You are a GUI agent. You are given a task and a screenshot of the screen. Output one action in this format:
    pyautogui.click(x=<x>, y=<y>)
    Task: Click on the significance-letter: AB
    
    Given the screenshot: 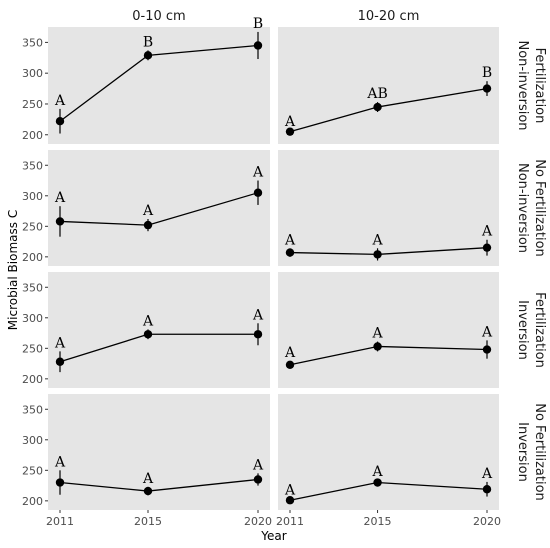 What is the action you would take?
    pyautogui.click(x=376, y=94)
    